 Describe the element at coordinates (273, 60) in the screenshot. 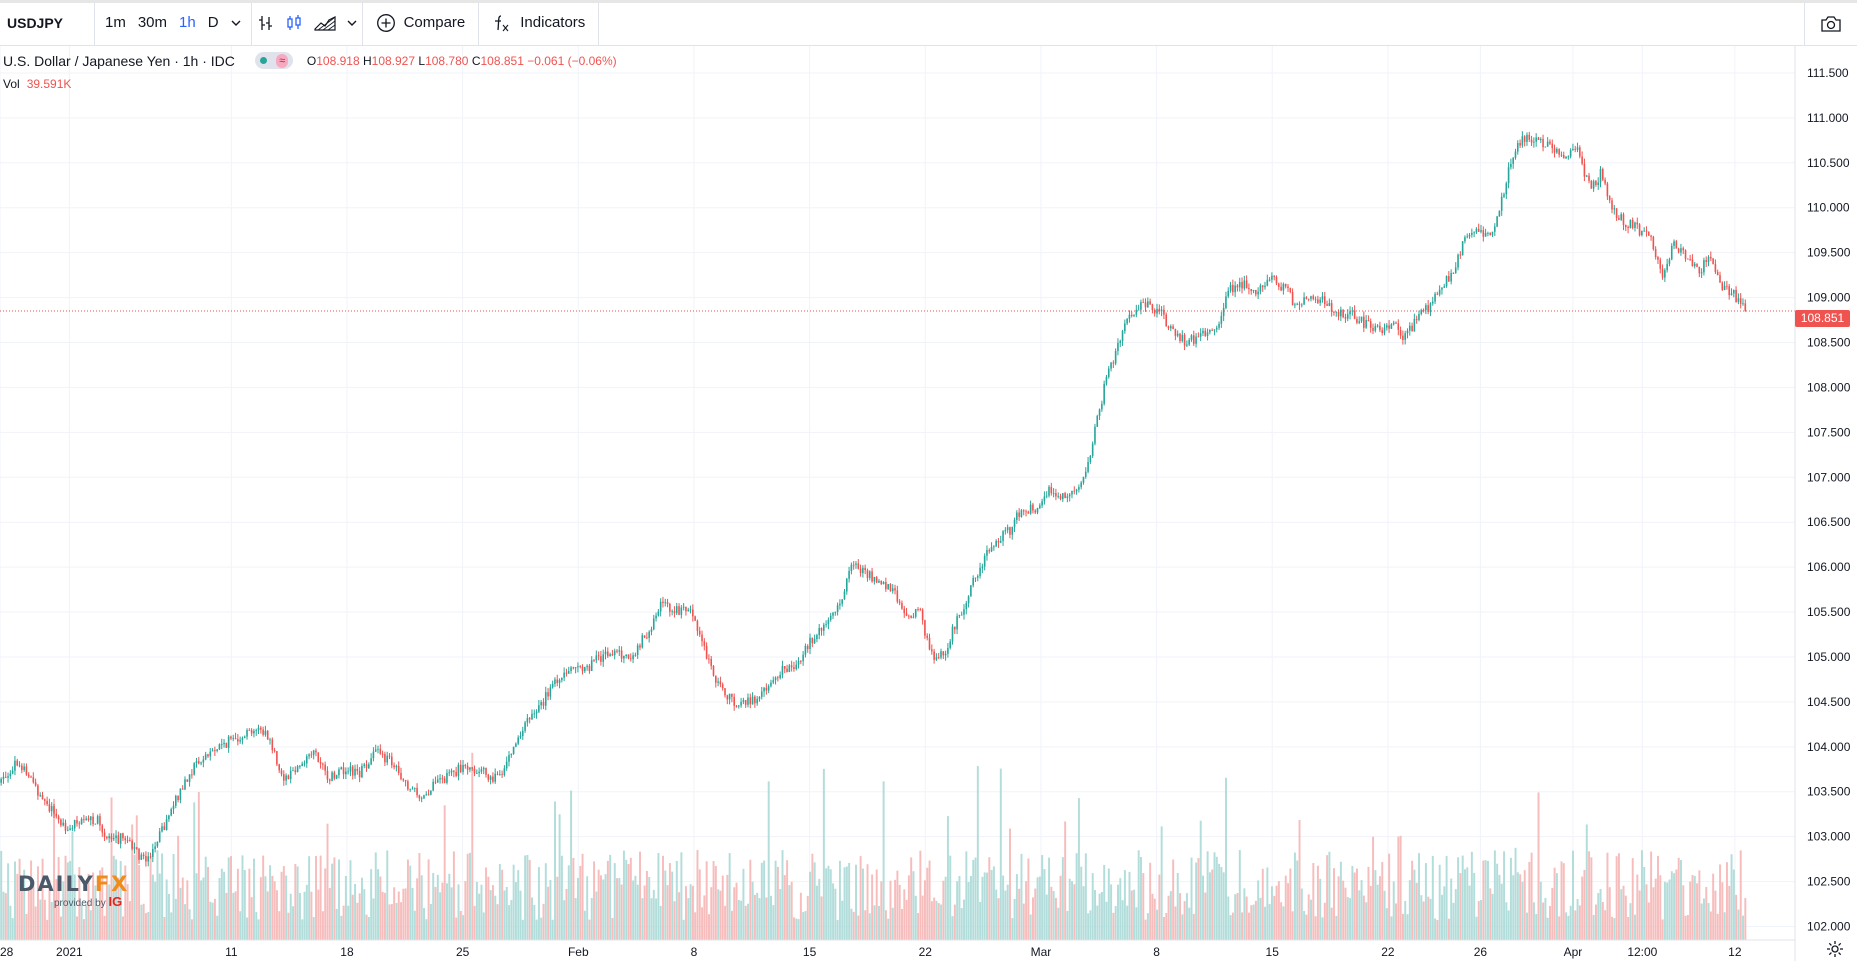

I see `market-status-badge: ≈` at that location.